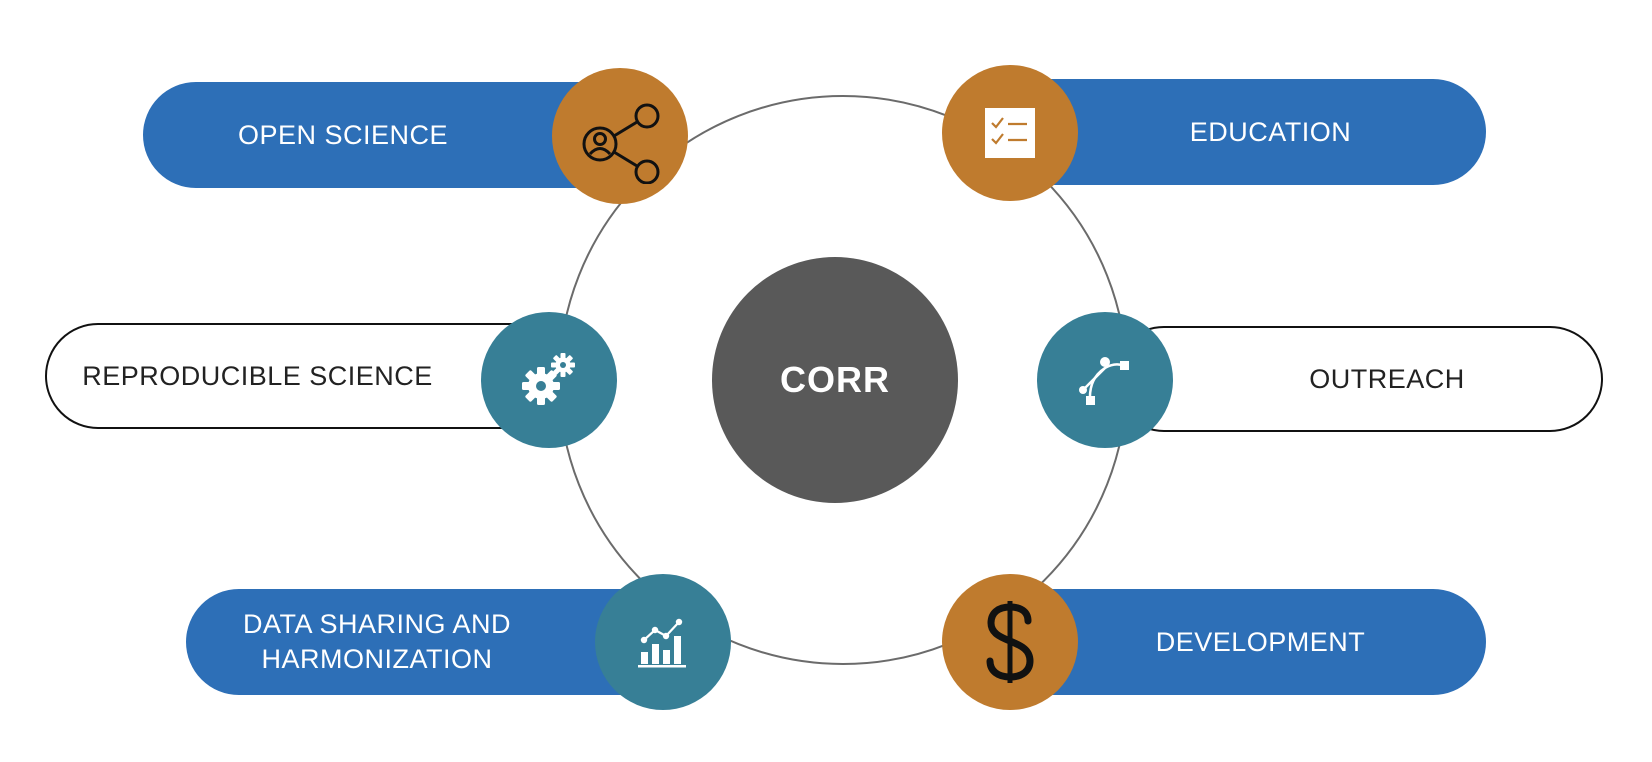 The width and height of the screenshot is (1652, 762). Describe the element at coordinates (377, 624) in the screenshot. I see `data-sharing-label-line-1: DATA SHARING AND` at that location.